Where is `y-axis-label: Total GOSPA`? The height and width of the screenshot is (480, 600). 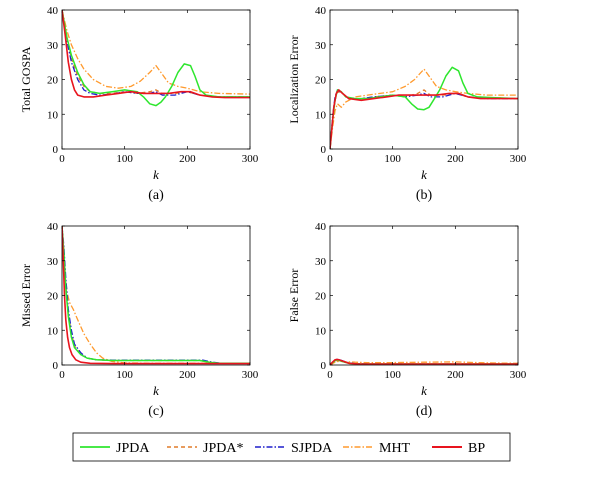
y-axis-label: Total GOSPA is located at coordinates (26, 79).